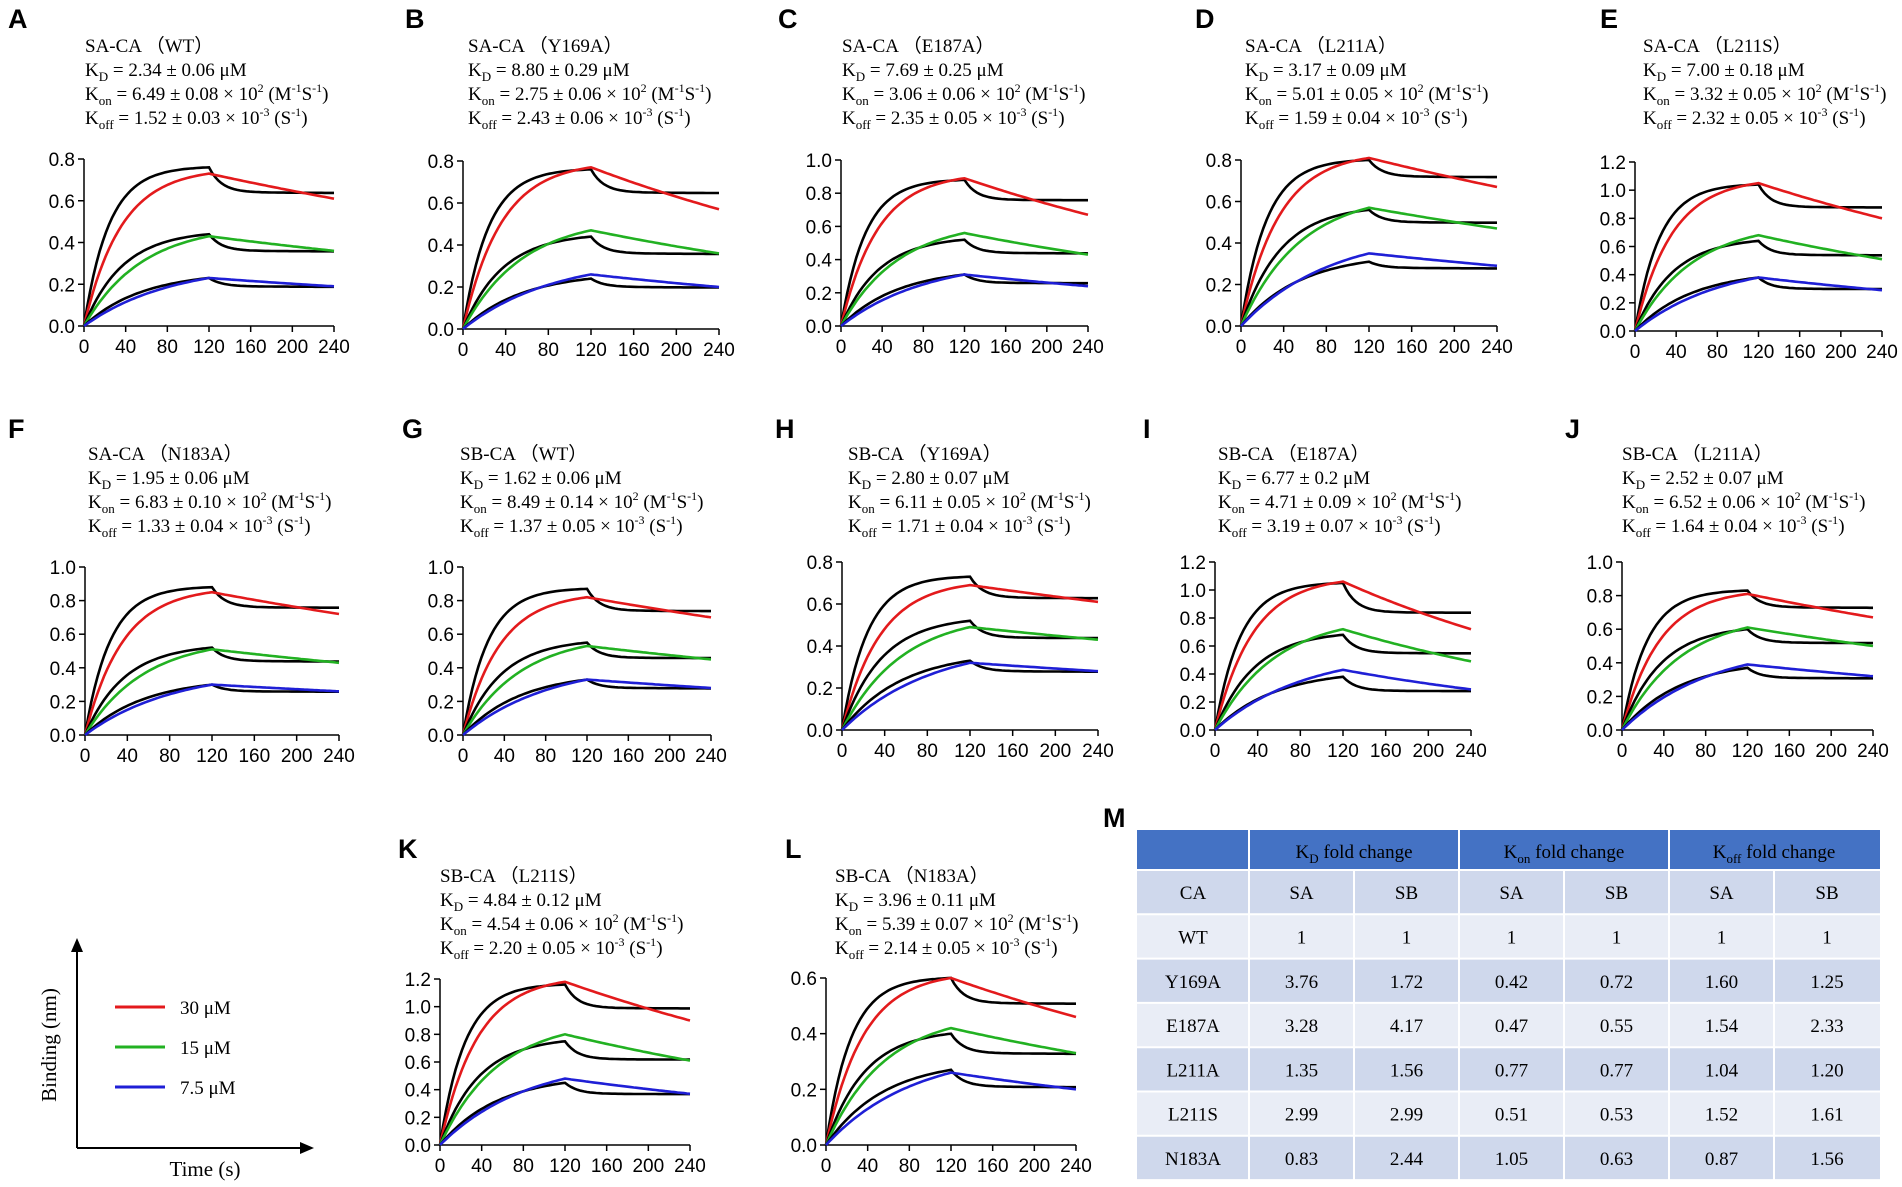 Image resolution: width=1902 pixels, height=1187 pixels. I want to click on table-cell: 1.60, so click(1721, 982).